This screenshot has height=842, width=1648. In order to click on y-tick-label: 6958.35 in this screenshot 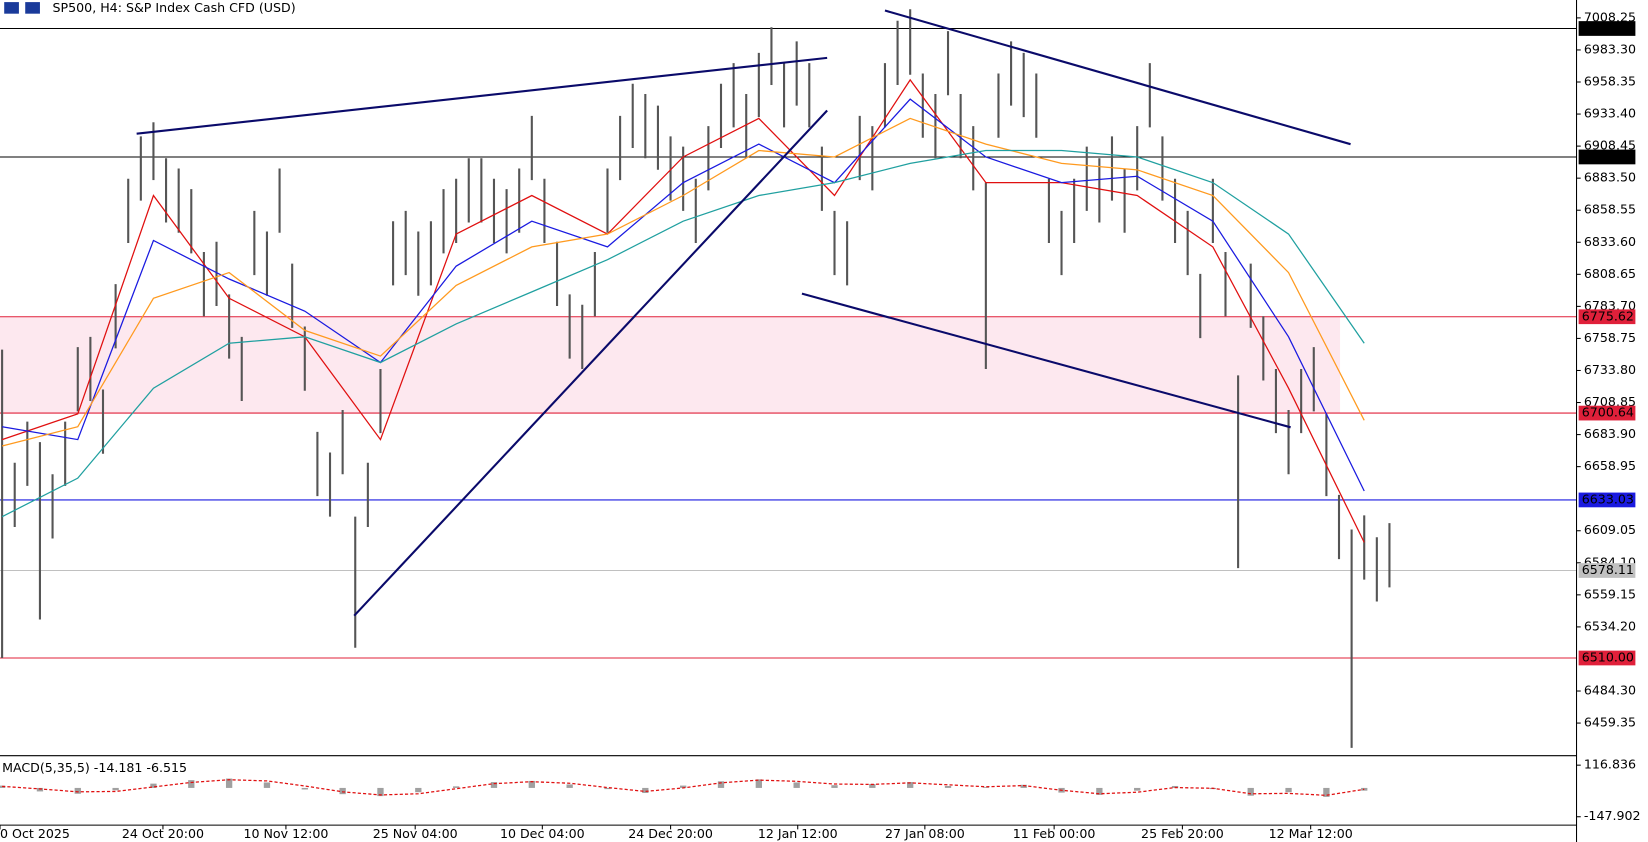, I will do `click(1610, 80)`.